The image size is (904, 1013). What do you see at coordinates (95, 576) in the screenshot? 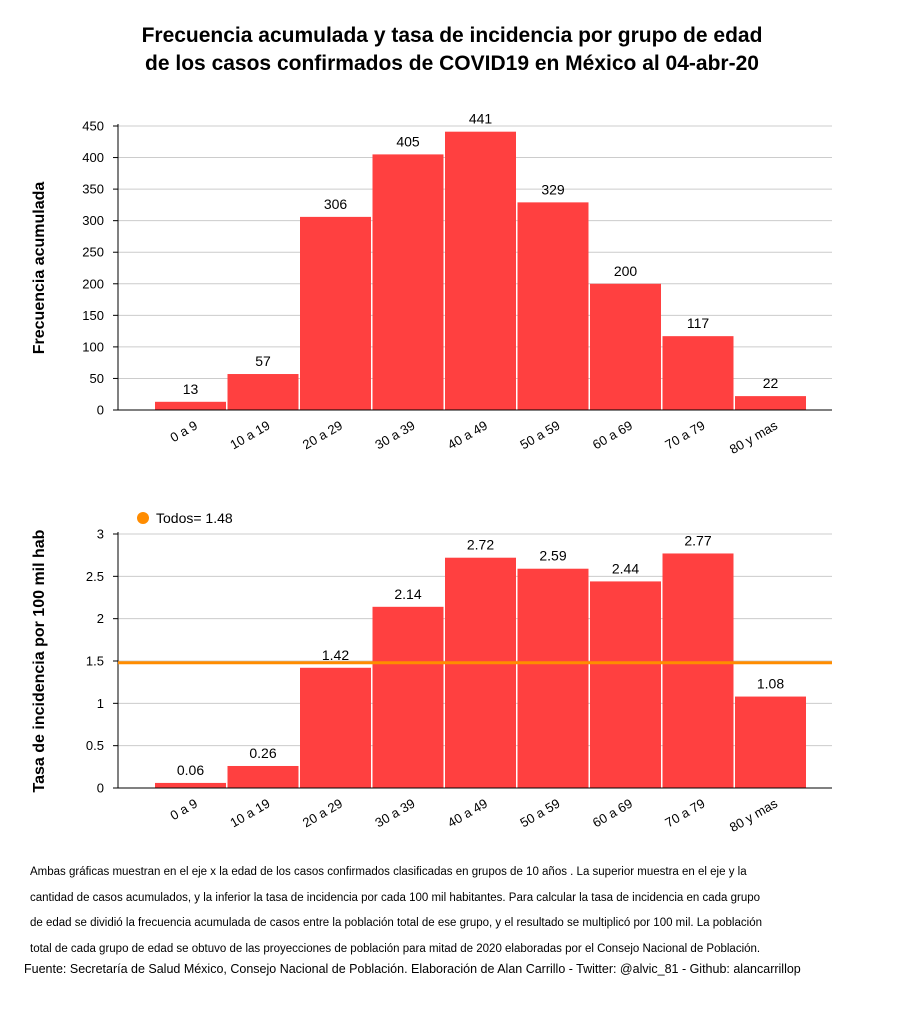
I see `chart2-ytick-label: 2.5` at bounding box center [95, 576].